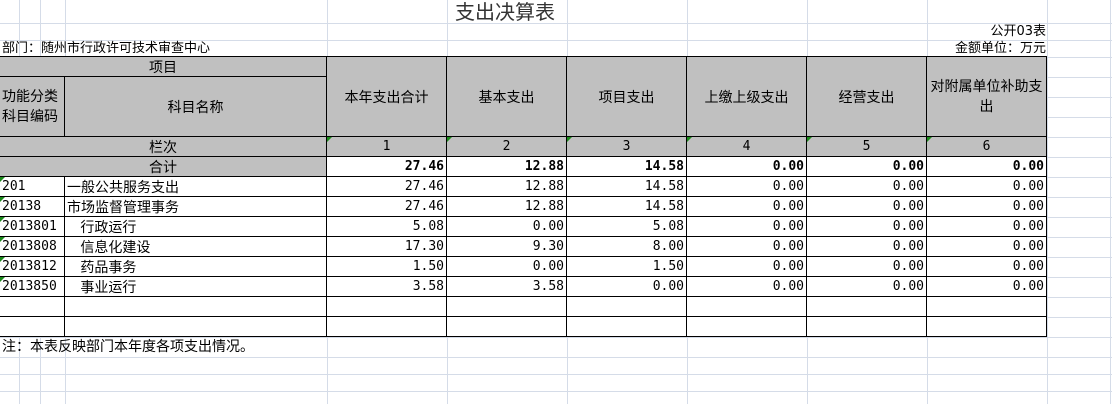  What do you see at coordinates (195, 226) in the screenshot?
I see `row-name: 行政运行` at bounding box center [195, 226].